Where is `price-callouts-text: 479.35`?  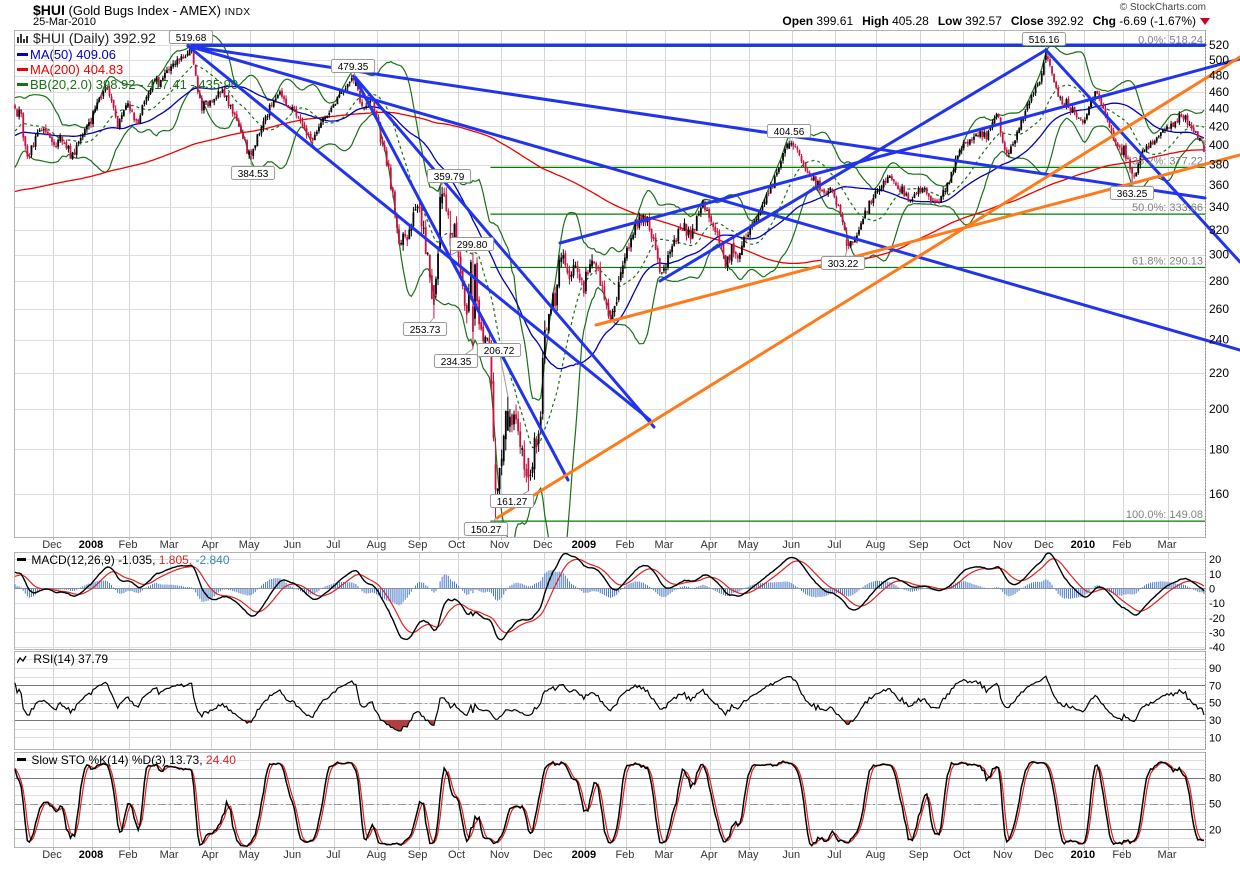 price-callouts-text: 479.35 is located at coordinates (353, 67).